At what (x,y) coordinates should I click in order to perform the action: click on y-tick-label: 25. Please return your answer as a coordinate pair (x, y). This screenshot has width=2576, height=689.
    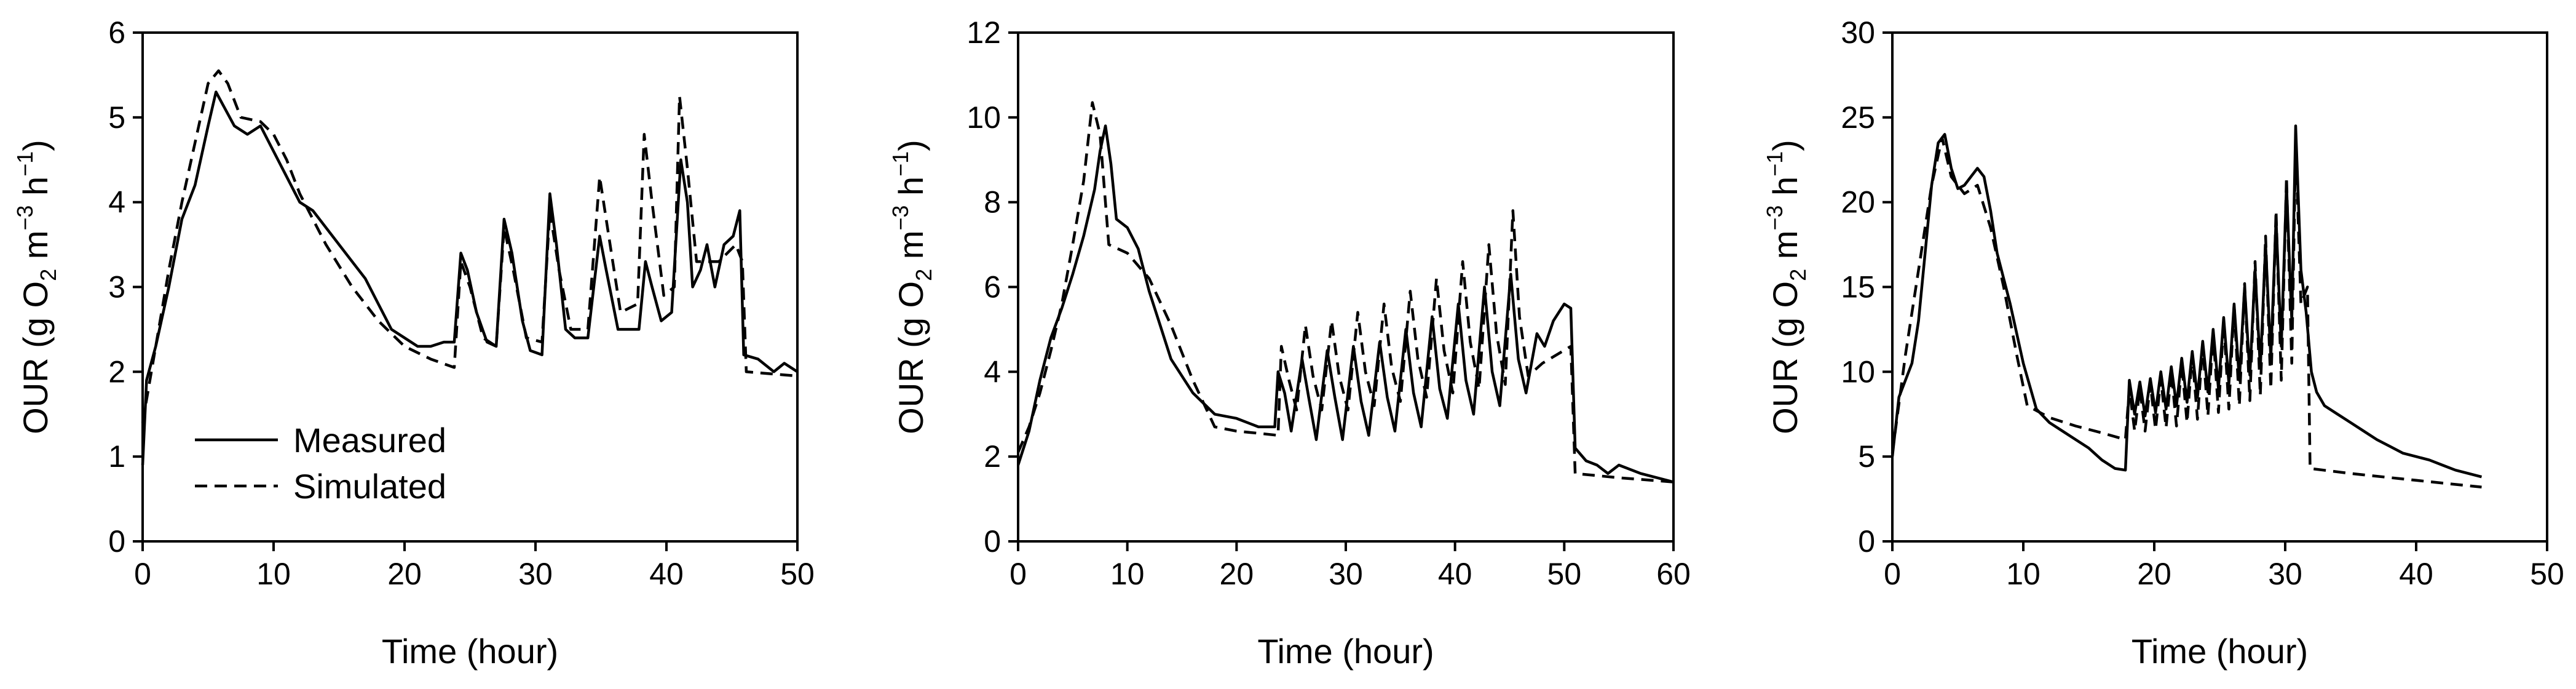
    Looking at the image, I should click on (1858, 117).